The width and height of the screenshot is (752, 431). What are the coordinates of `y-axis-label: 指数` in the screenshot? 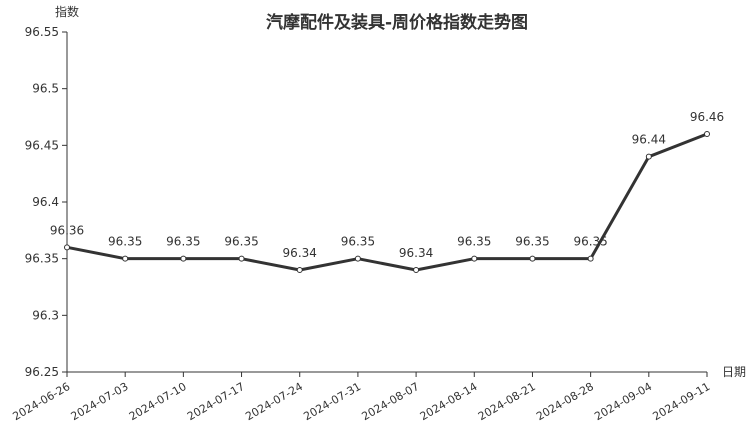 It's located at (67, 11).